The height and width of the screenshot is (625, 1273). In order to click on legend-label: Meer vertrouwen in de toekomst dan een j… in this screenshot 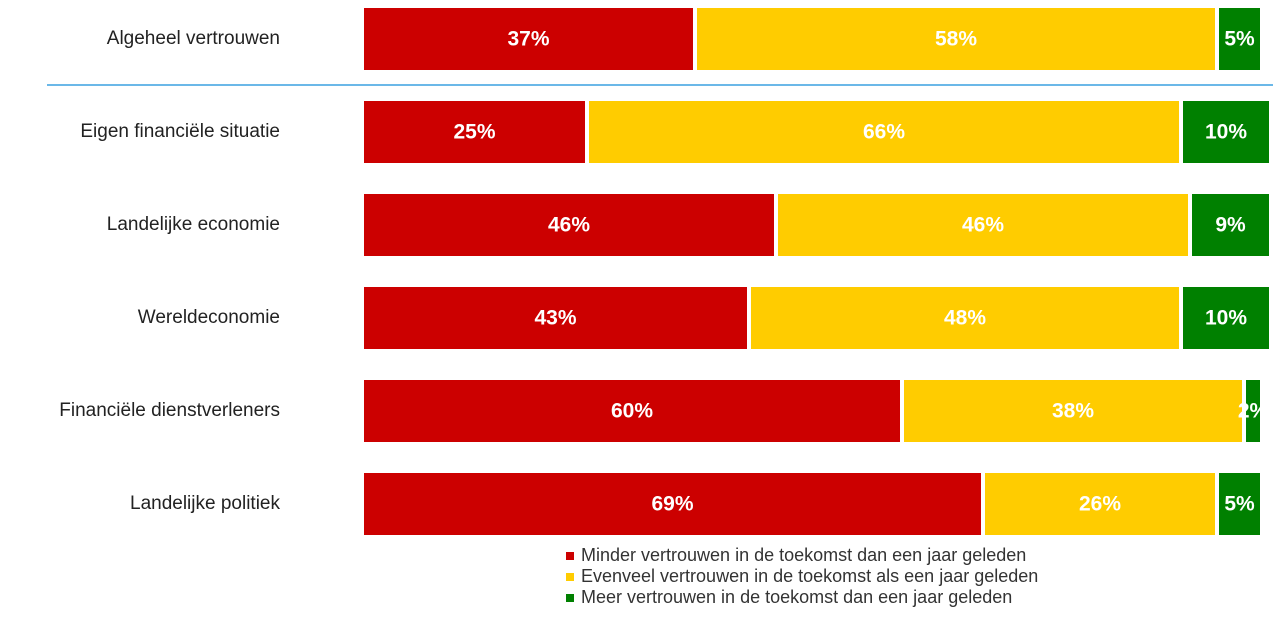, I will do `click(796, 597)`.